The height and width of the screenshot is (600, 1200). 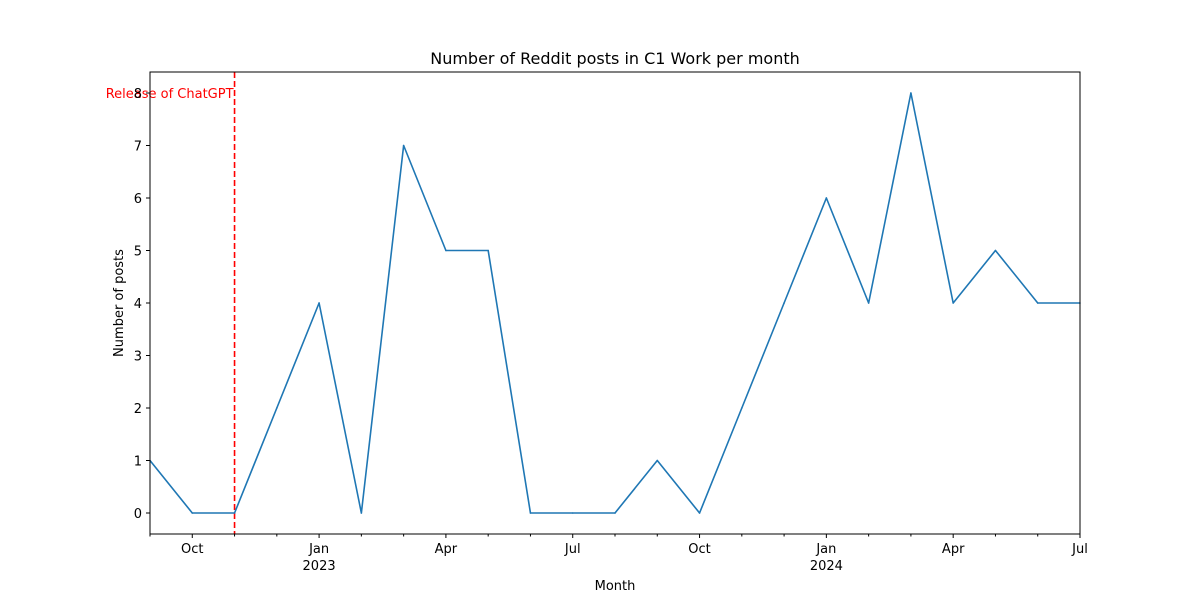 I want to click on y-tick-label: 5, so click(x=138, y=252).